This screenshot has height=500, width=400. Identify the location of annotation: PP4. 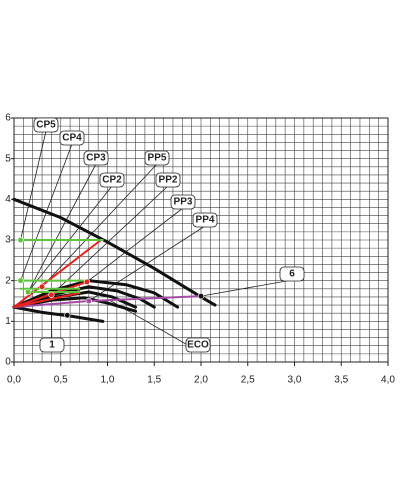
(205, 220).